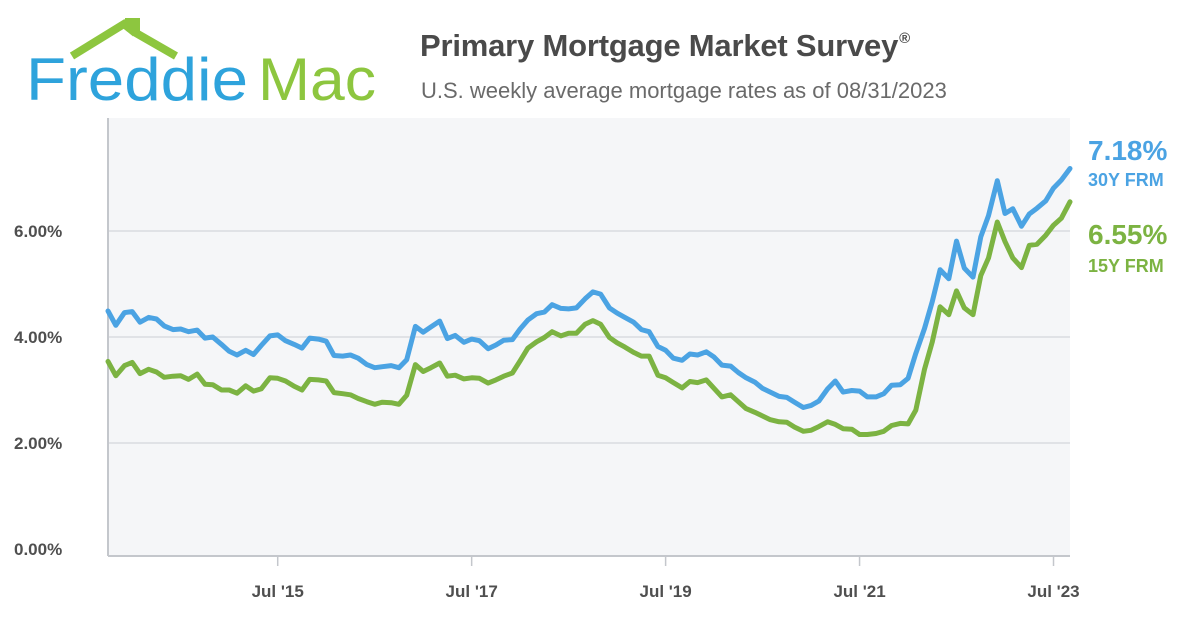 The width and height of the screenshot is (1200, 630). What do you see at coordinates (859, 591) in the screenshot?
I see `x-tick-label: Jul '21` at bounding box center [859, 591].